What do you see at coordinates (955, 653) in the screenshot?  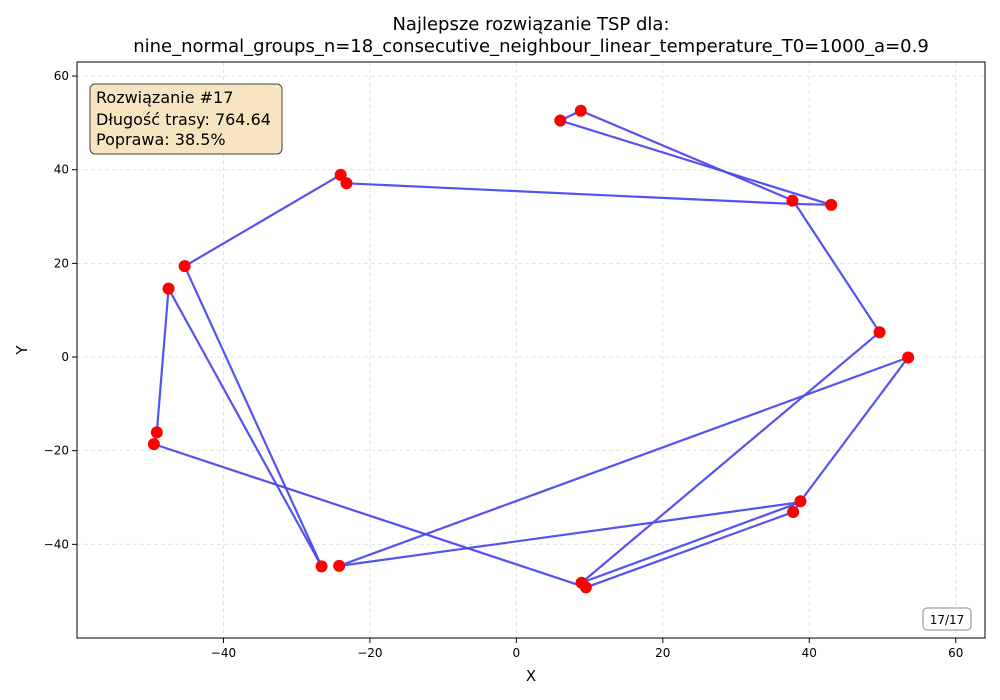 I see `x-tick-label: 60` at bounding box center [955, 653].